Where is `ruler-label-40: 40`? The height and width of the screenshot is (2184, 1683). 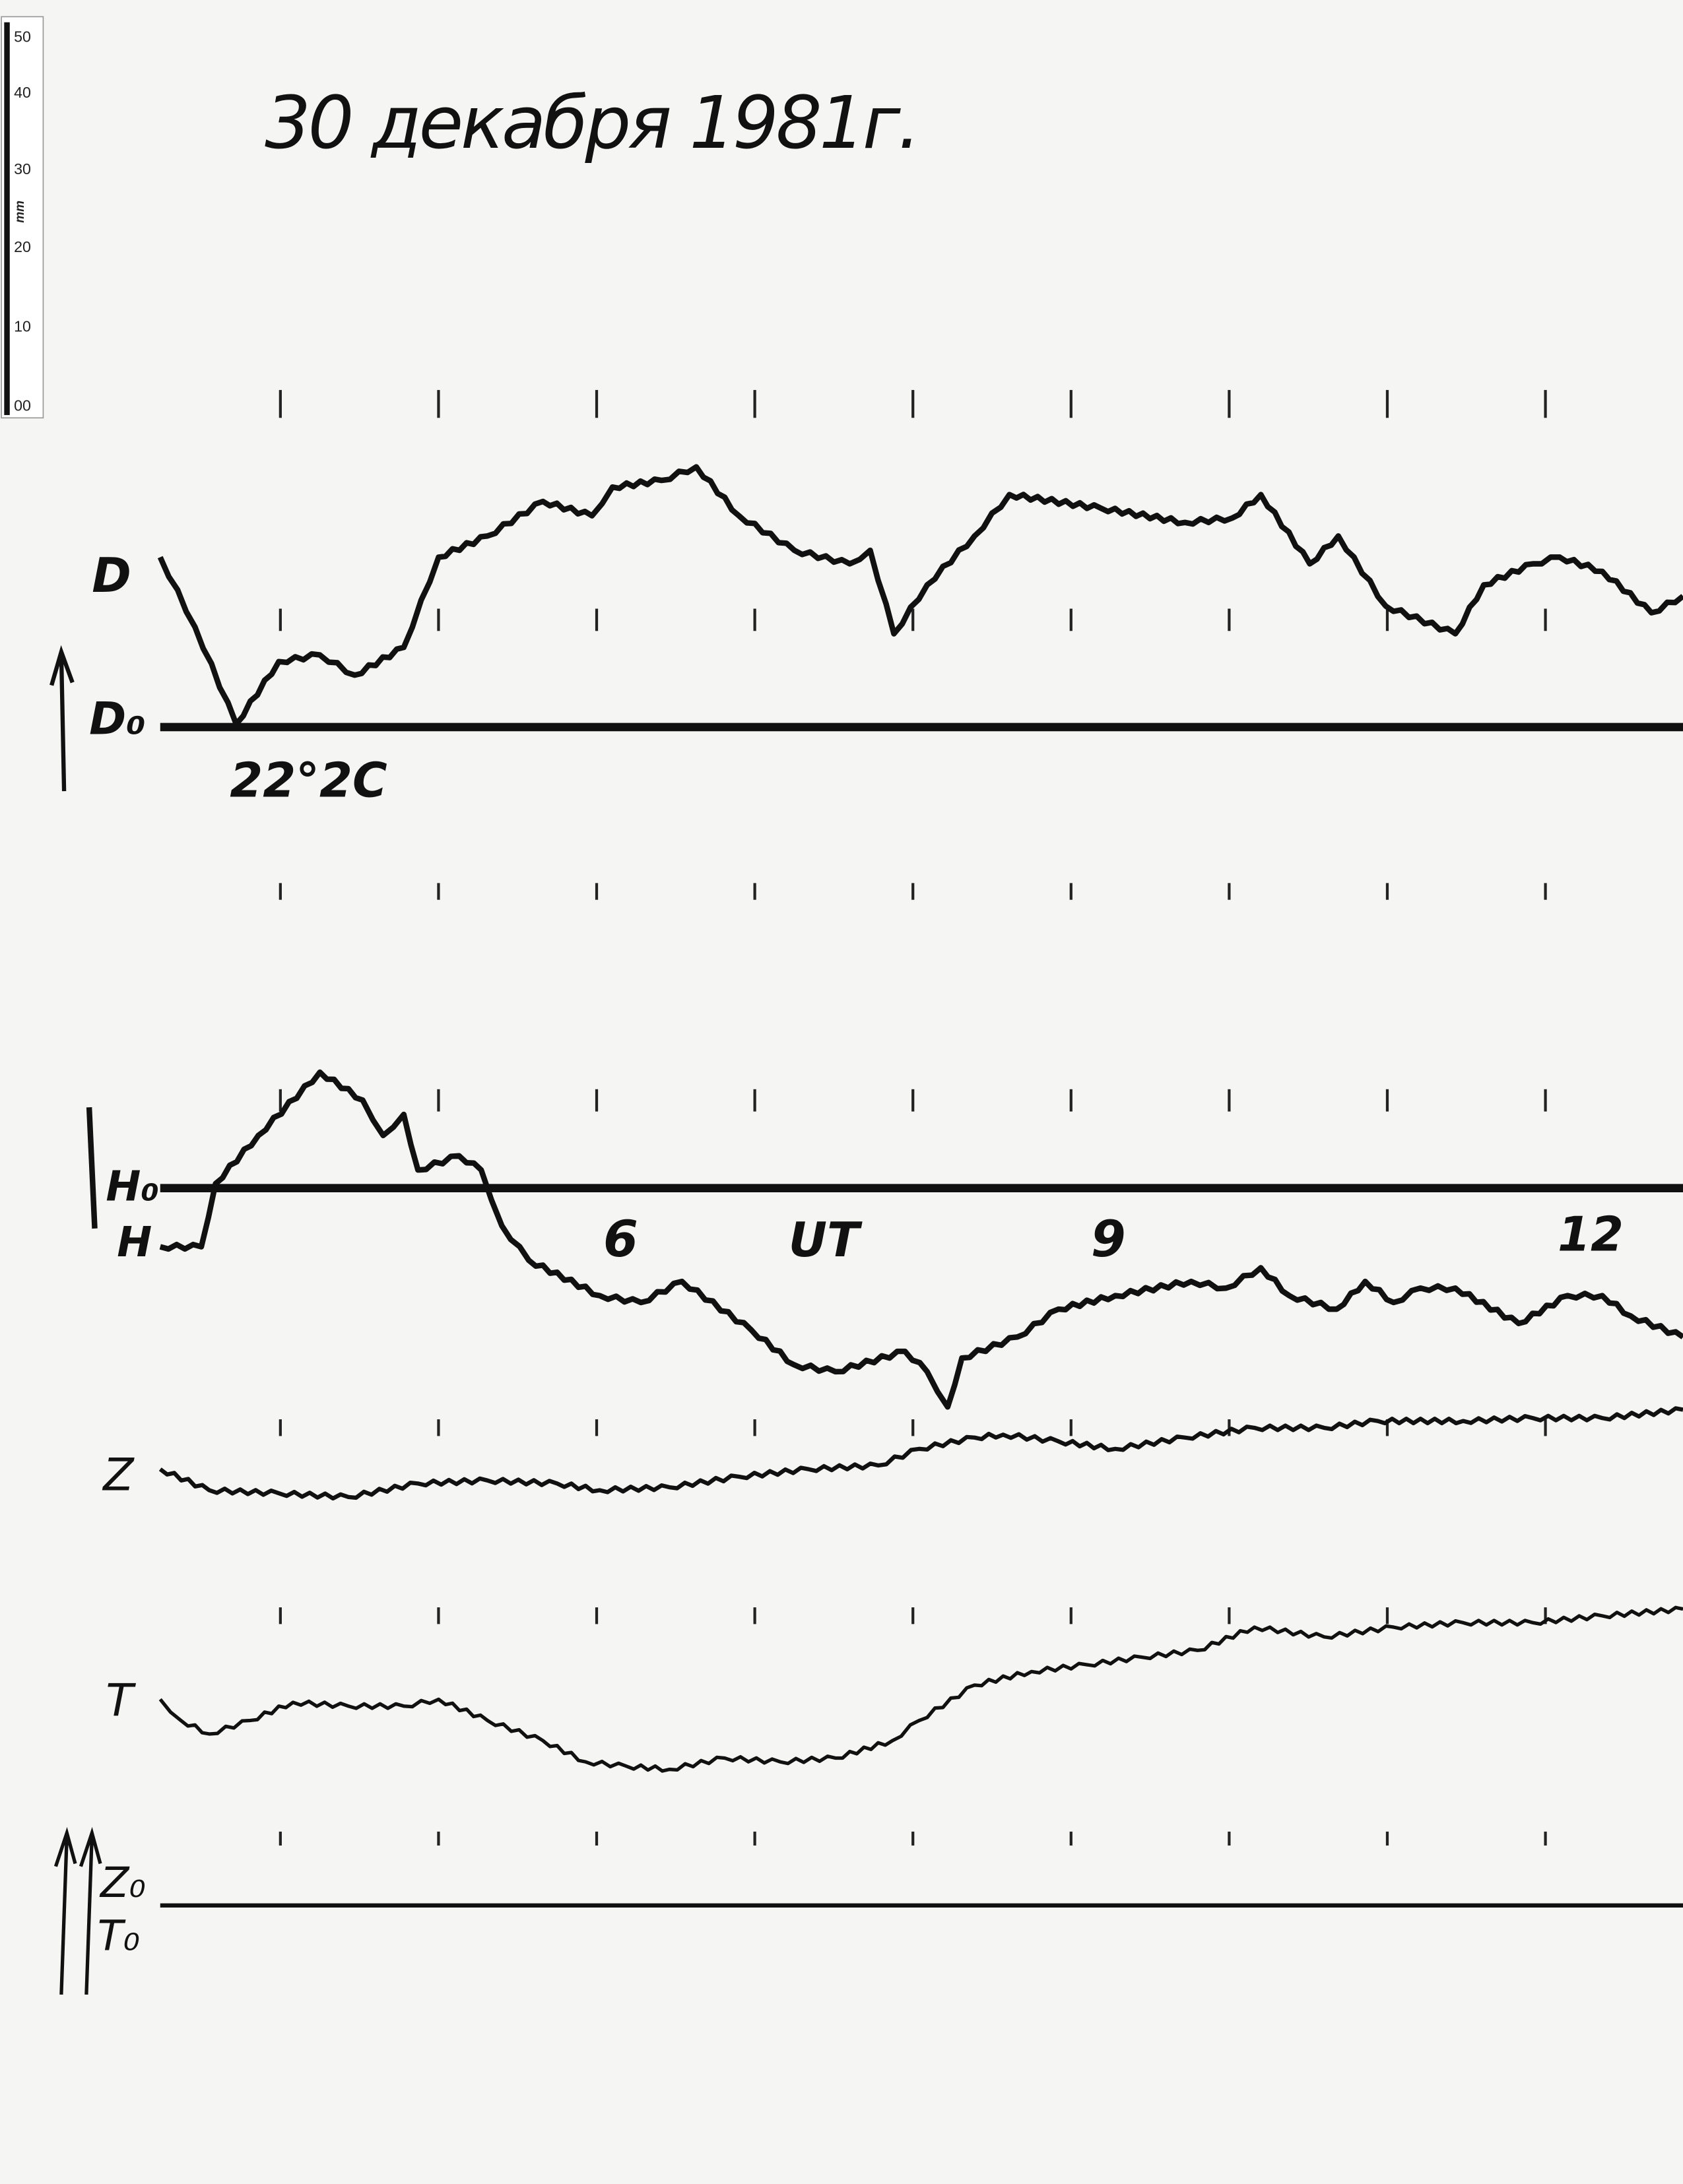 ruler-label-40: 40 is located at coordinates (23, 92).